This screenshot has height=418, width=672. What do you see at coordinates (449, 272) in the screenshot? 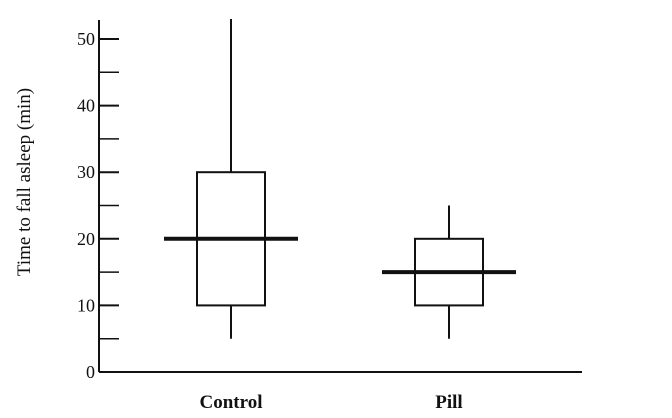
I see `box-pill` at bounding box center [449, 272].